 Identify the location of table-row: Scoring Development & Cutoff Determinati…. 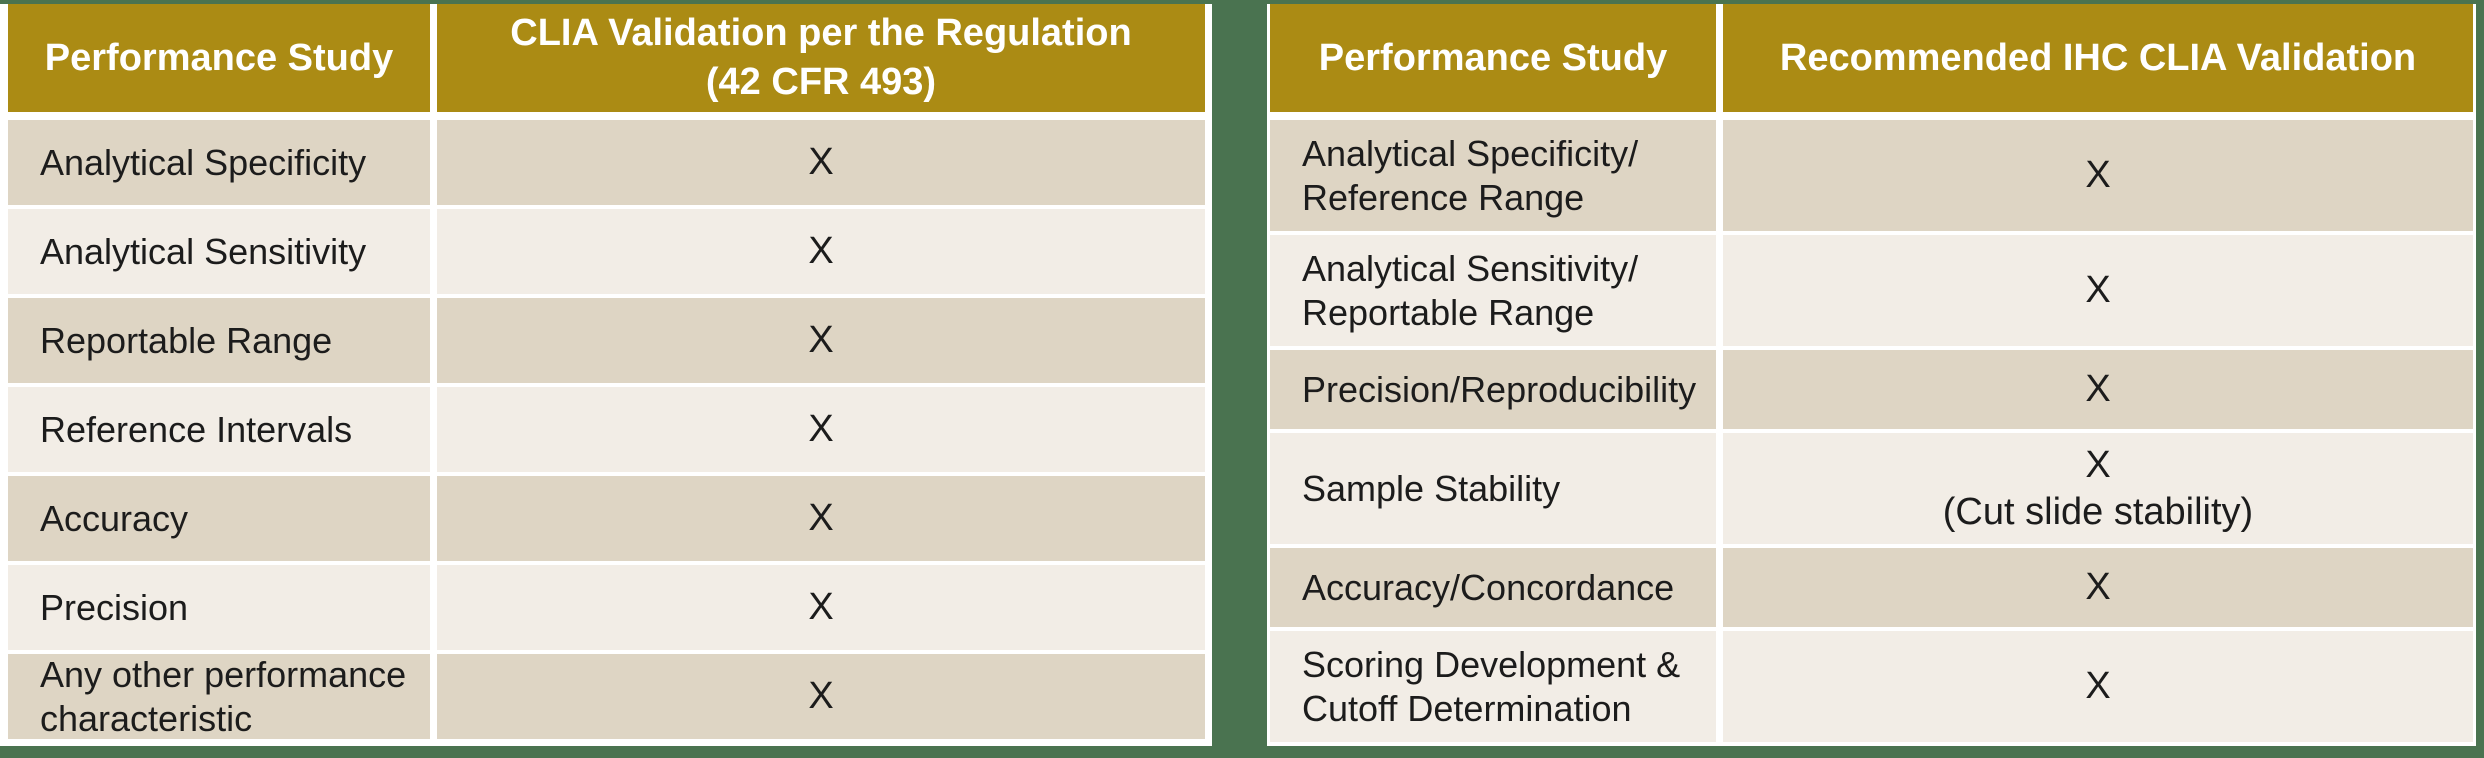
(1871, 686).